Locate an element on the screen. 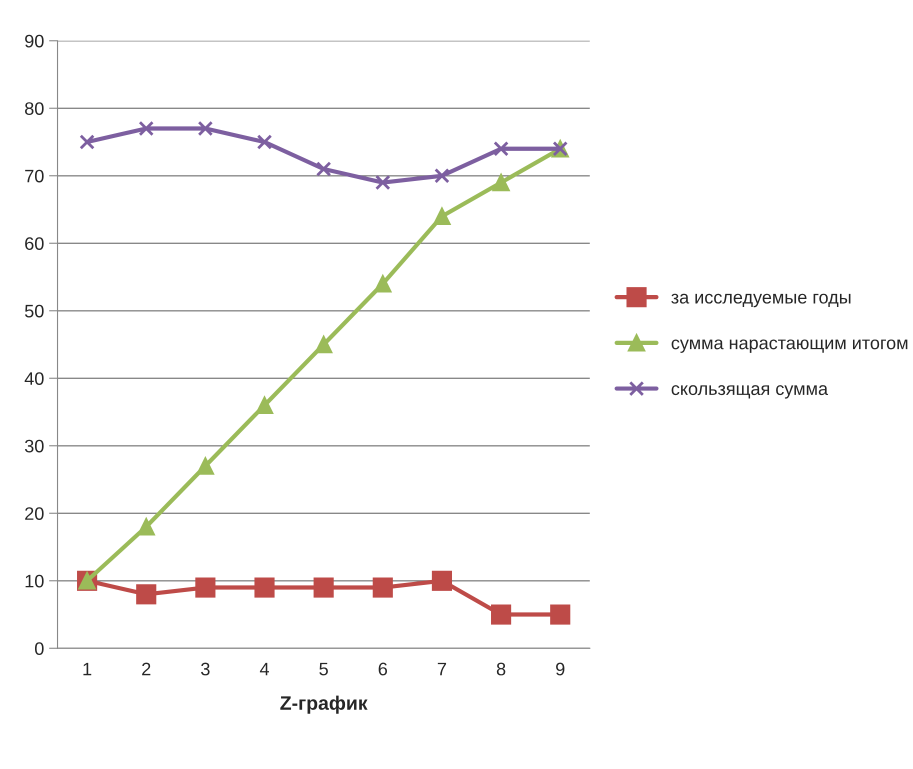 This screenshot has width=913, height=769. x-axis-title: Z-график is located at coordinates (324, 705).